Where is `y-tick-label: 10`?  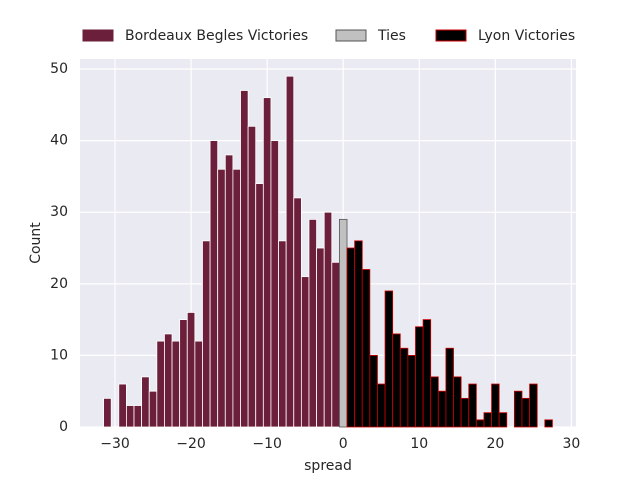 y-tick-label: 10 is located at coordinates (59, 355).